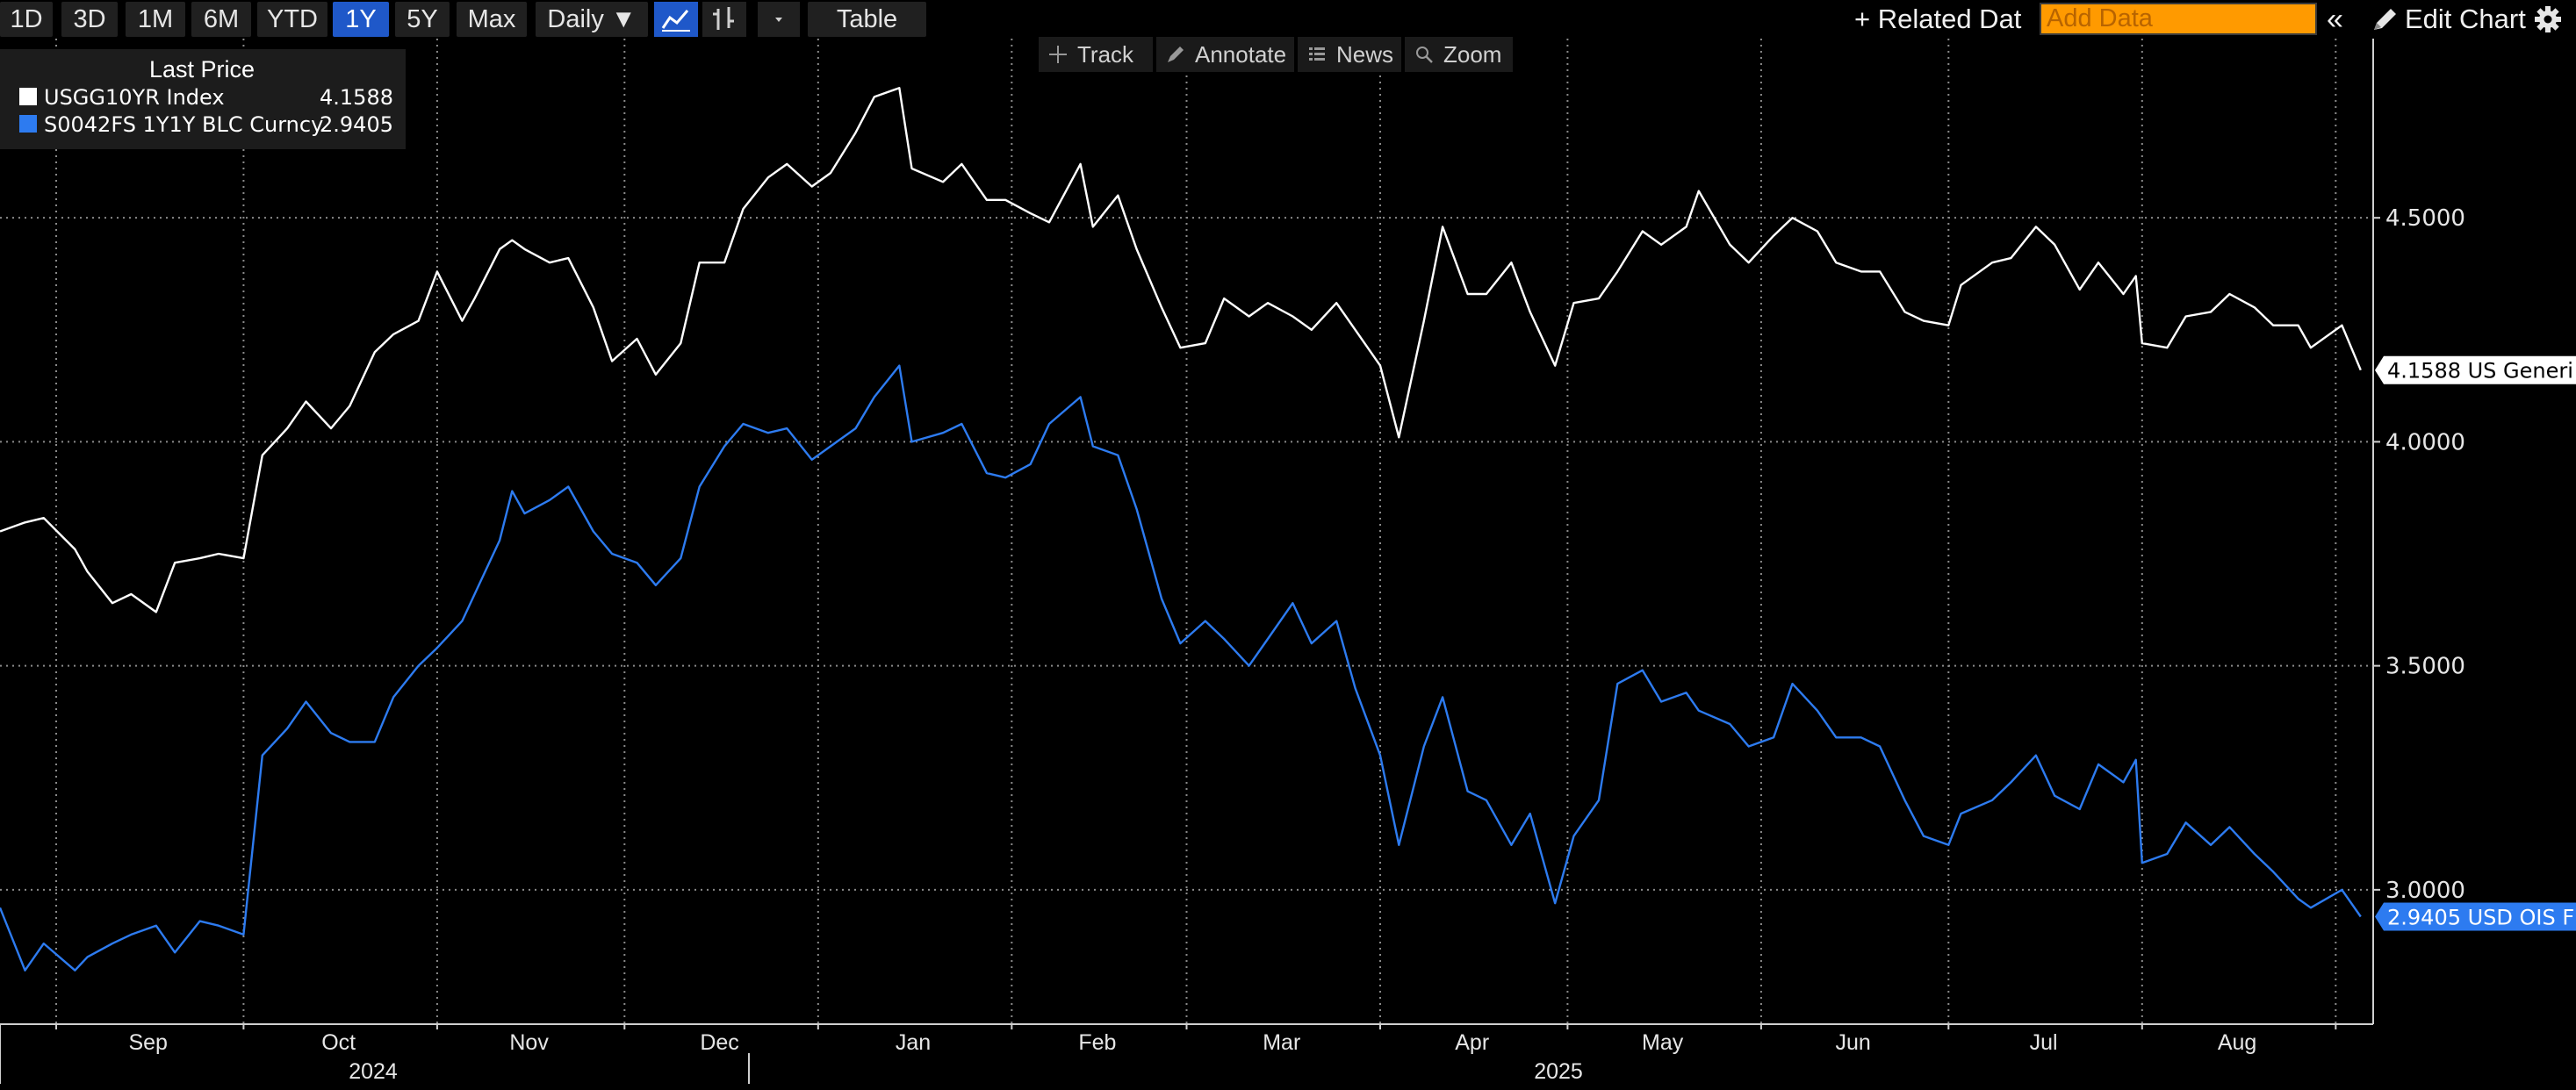  I want to click on legend-item-s0042fs: S0042FS 1Y1Y BLC Curncy 2.9405, so click(203, 124).